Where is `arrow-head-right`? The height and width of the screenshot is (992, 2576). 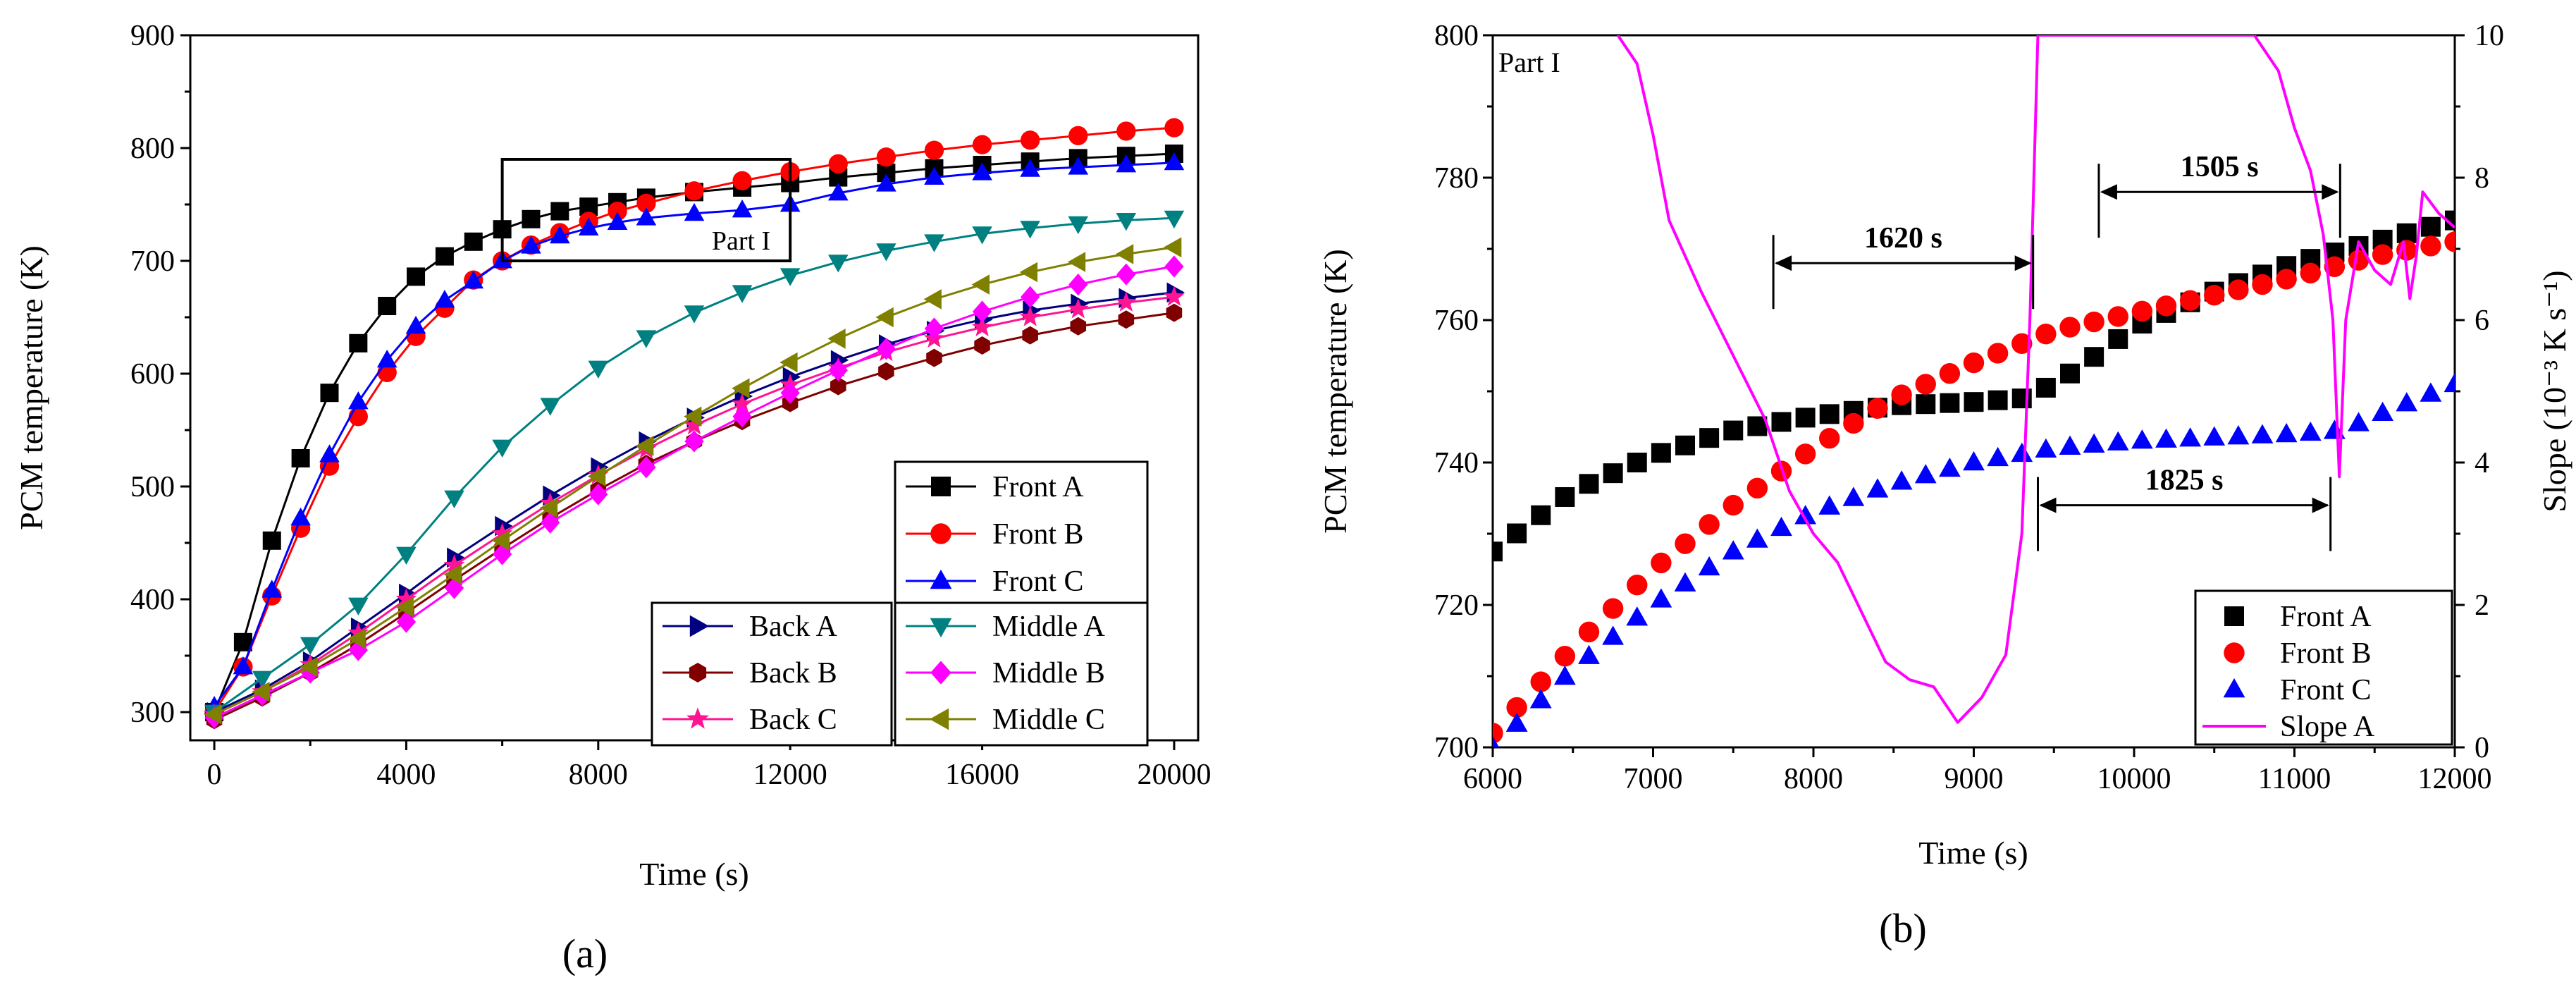
arrow-head-right is located at coordinates (2320, 505).